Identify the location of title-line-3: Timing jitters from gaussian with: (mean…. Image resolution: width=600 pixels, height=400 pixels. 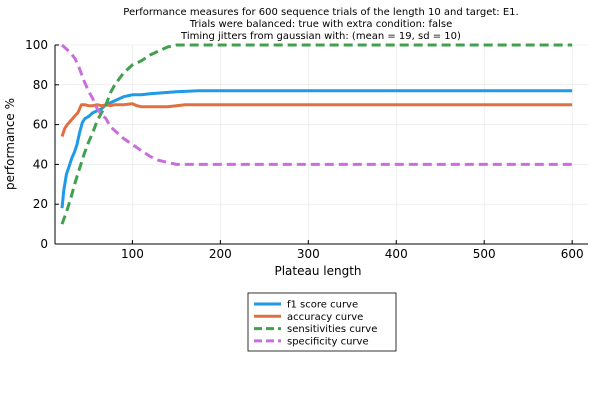
(320, 36).